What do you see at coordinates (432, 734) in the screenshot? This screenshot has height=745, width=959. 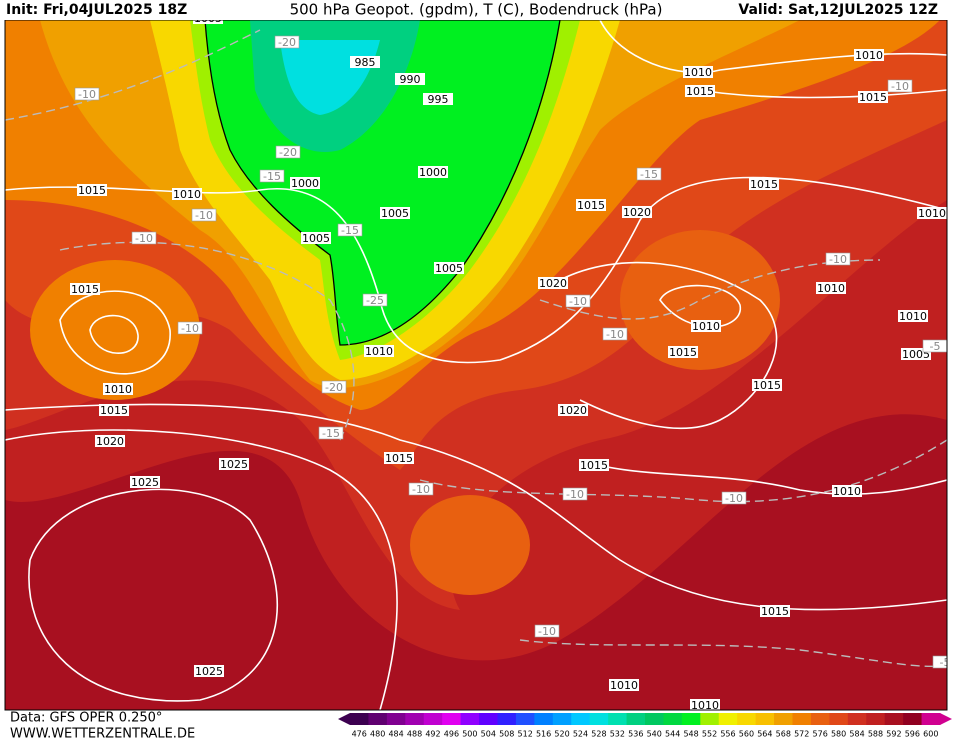 I see `colorbar-label: 492` at bounding box center [432, 734].